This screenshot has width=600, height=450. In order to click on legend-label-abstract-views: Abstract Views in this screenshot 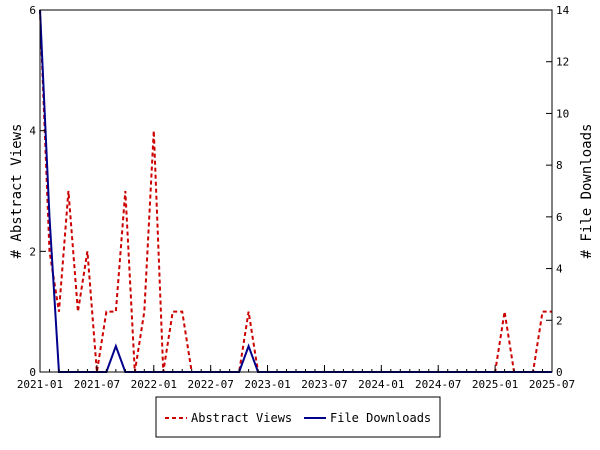, I will do `click(241, 418)`.